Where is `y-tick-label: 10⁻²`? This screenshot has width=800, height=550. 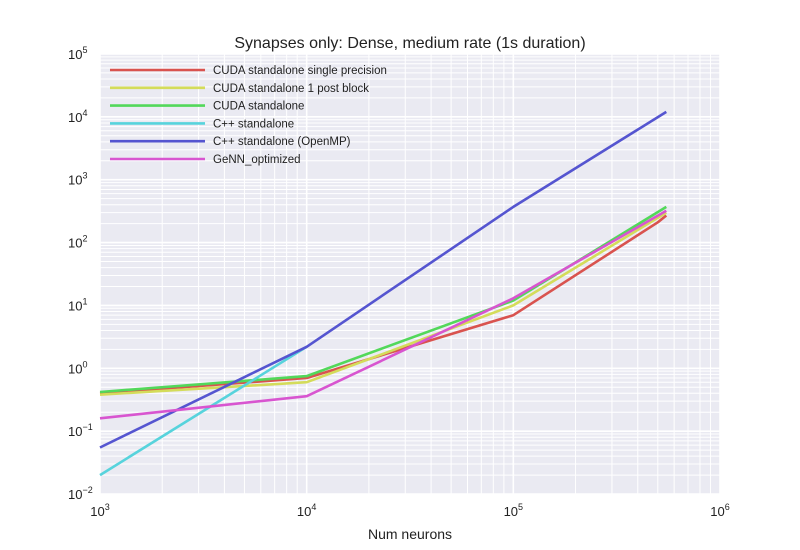 y-tick-label: 10⁻² is located at coordinates (80, 493).